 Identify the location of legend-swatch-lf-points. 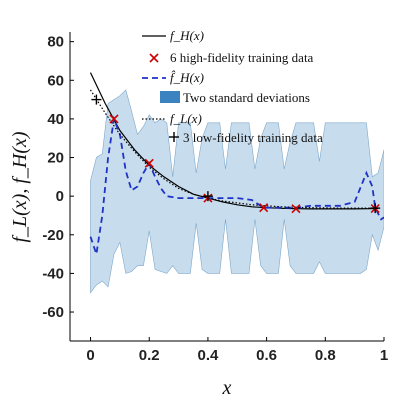
(174, 137).